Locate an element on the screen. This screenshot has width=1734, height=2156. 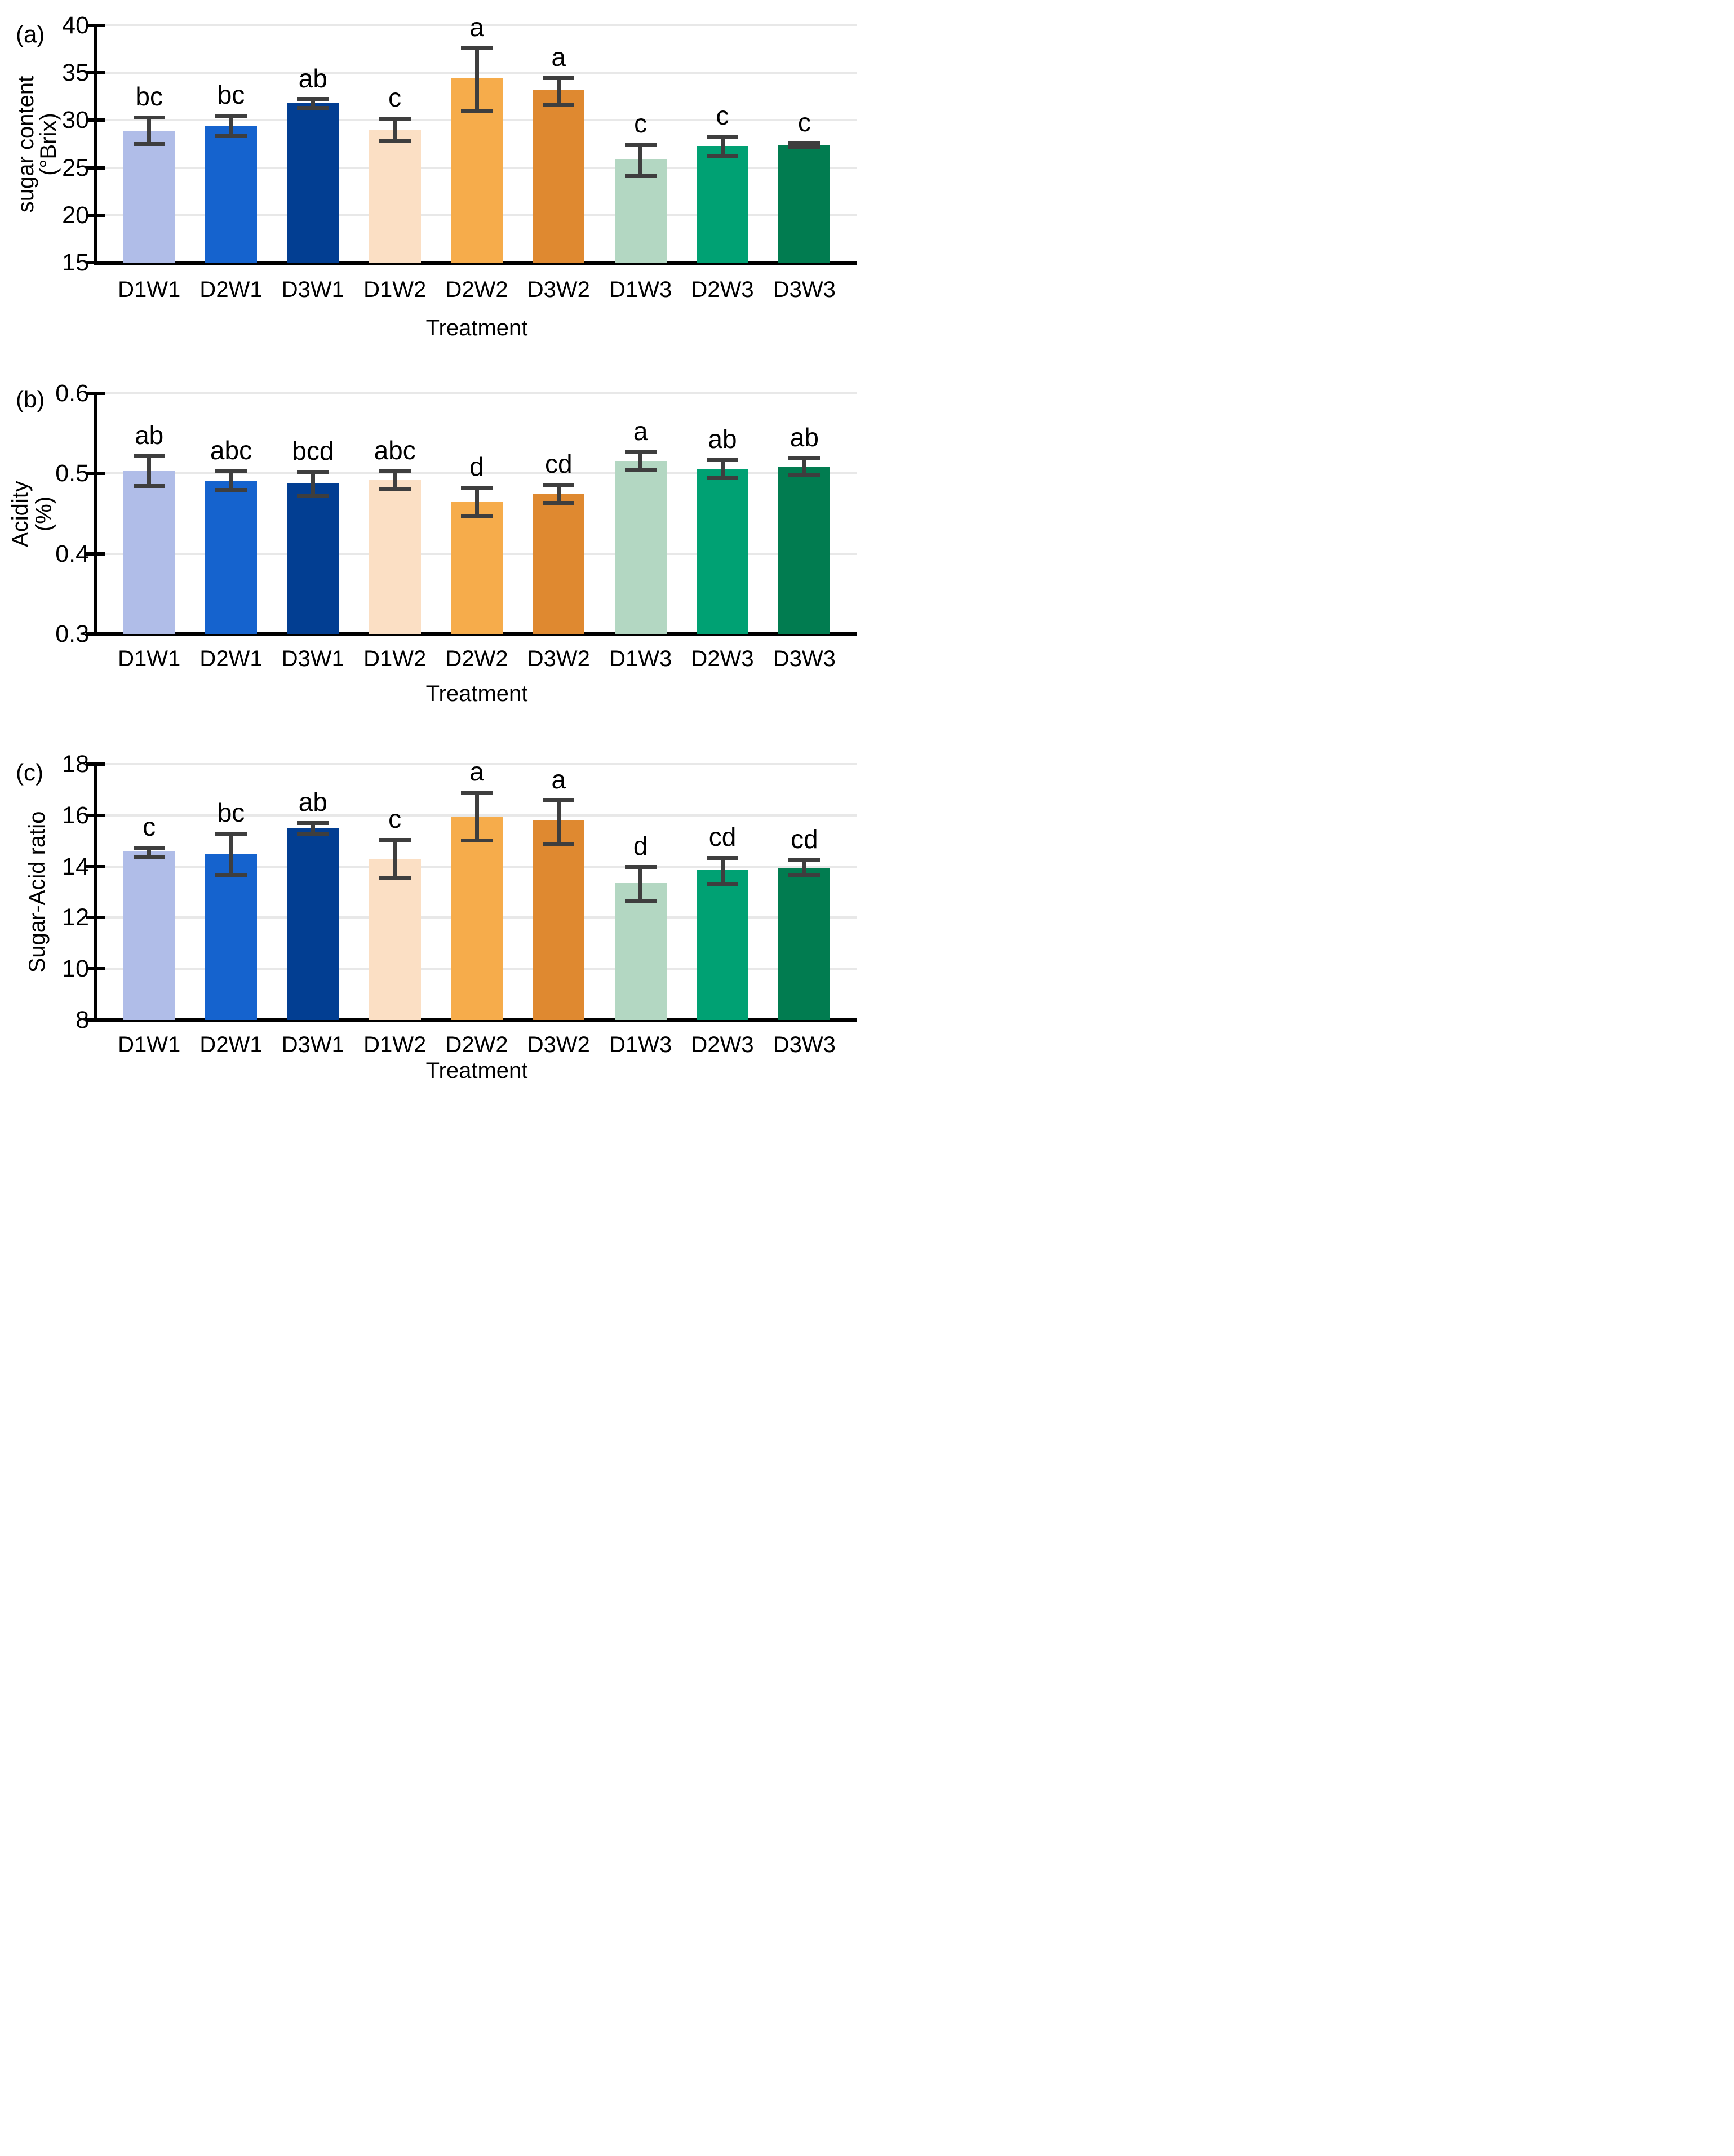
y-tick-label: 10 is located at coordinates (75, 969).